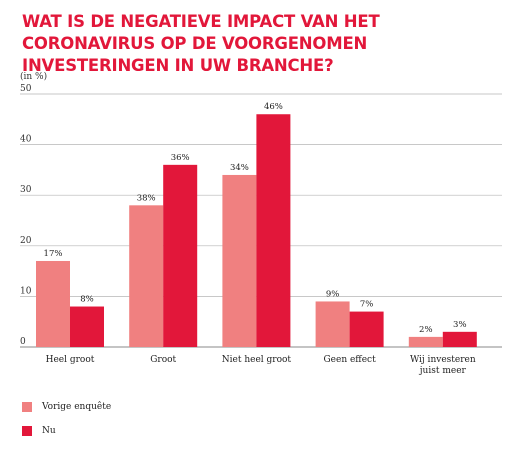 The image size is (521, 458). I want to click on x-tick-label: Geen effect, so click(349, 360).